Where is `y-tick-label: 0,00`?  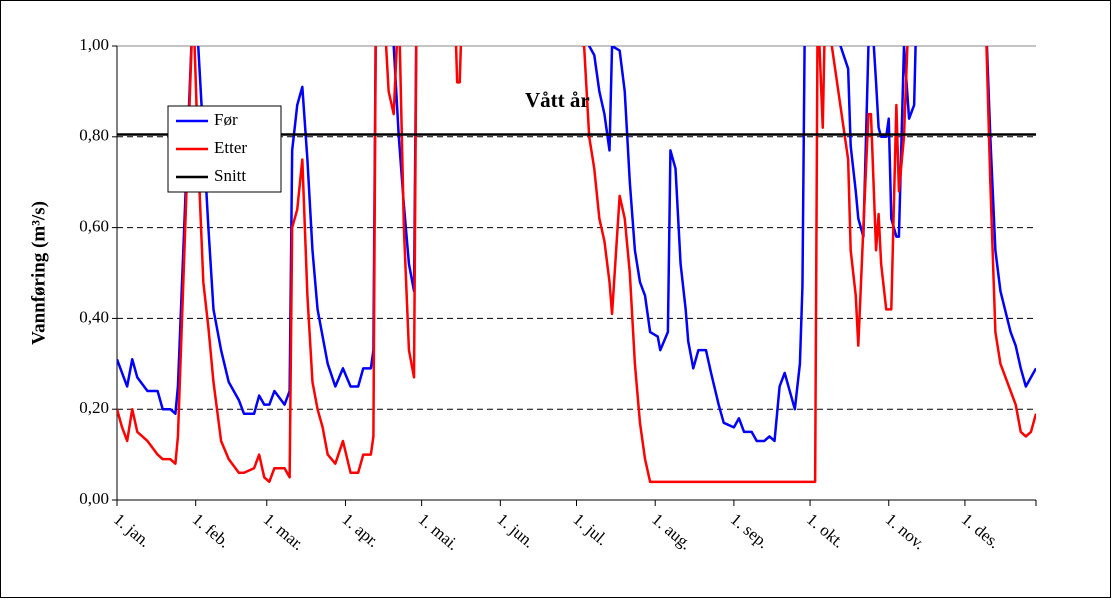 y-tick-label: 0,00 is located at coordinates (94, 498).